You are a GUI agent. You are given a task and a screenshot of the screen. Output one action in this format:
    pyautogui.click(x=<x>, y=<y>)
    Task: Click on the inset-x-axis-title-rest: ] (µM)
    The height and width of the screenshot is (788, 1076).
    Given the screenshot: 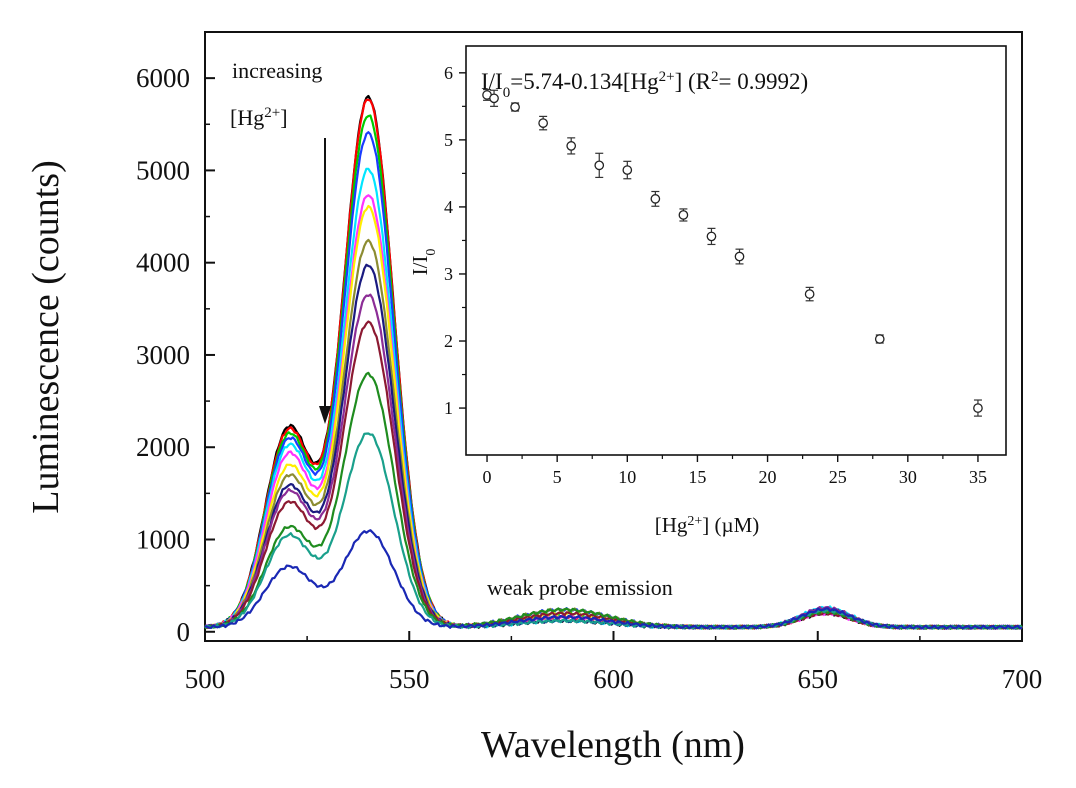 What is the action you would take?
    pyautogui.click(x=730, y=525)
    